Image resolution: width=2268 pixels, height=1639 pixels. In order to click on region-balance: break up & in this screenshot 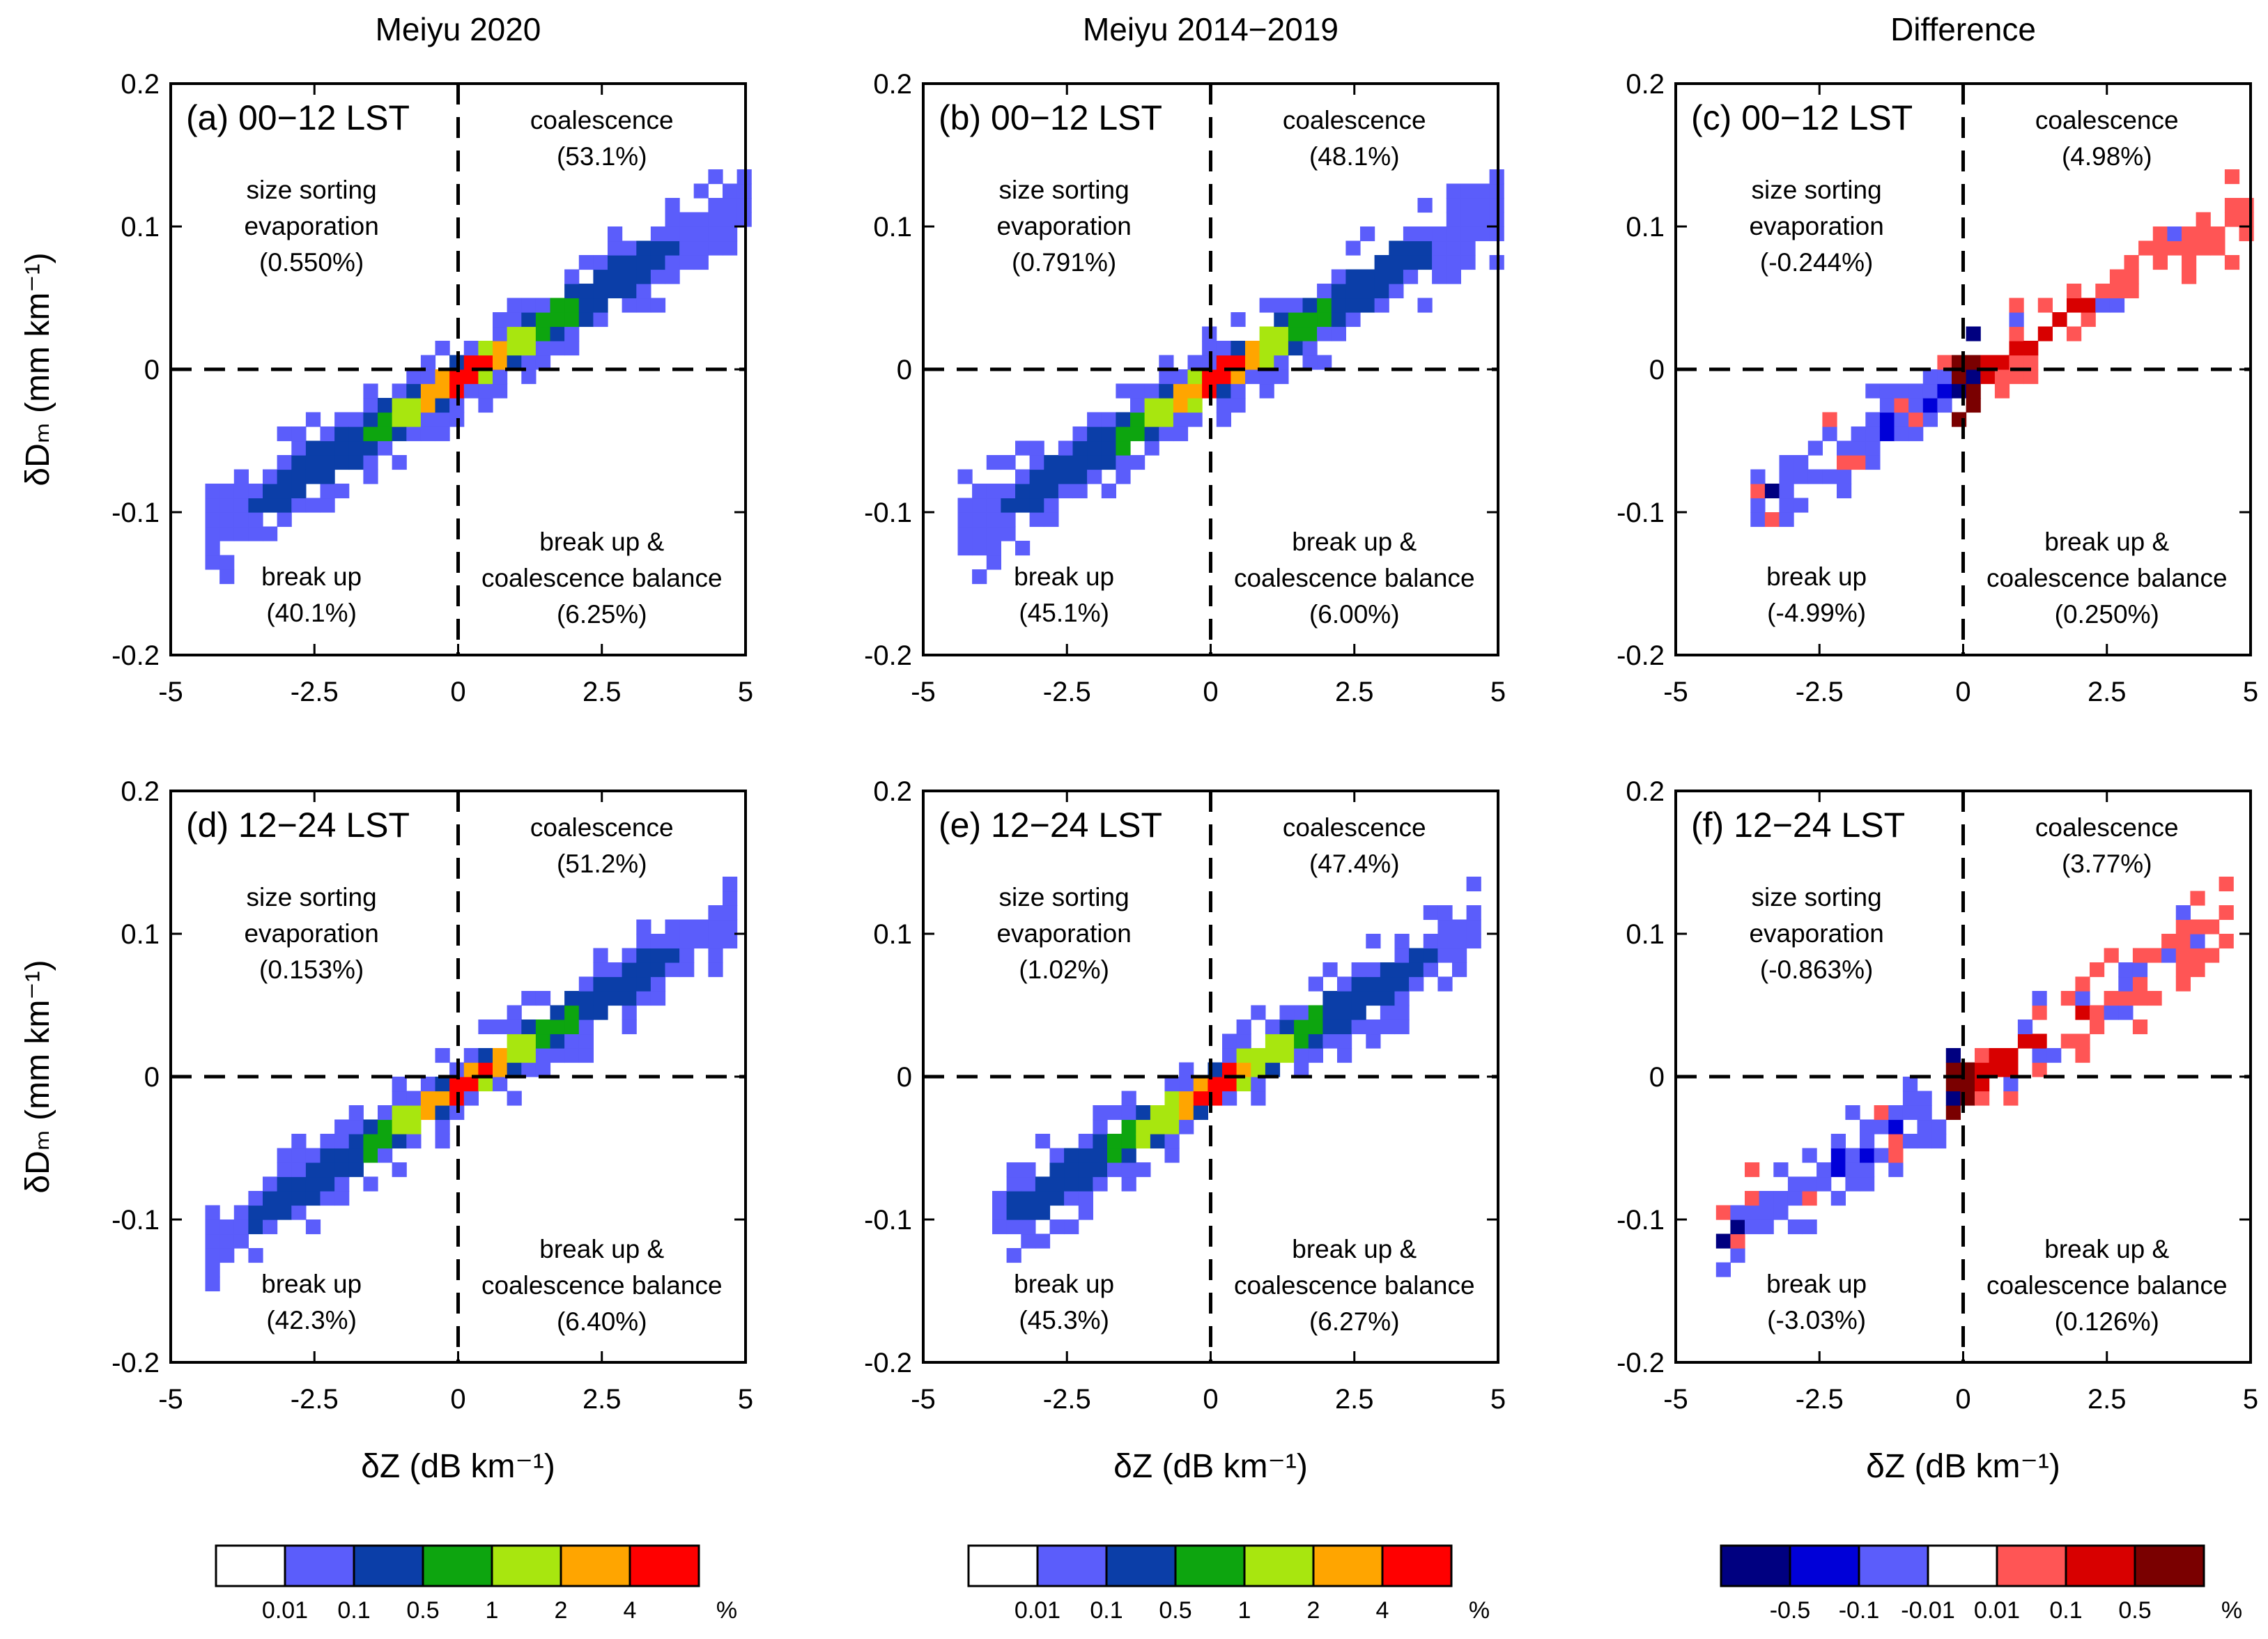, I will do `click(2106, 1249)`.